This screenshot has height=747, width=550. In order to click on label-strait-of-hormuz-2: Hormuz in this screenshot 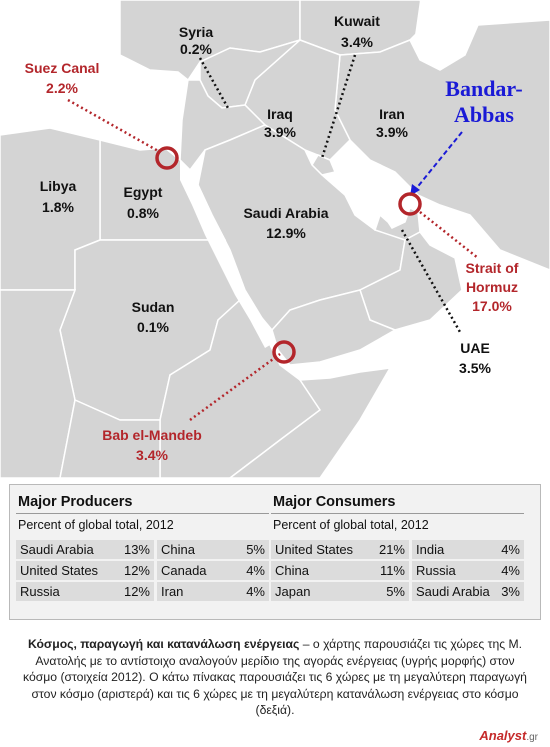, I will do `click(492, 287)`.